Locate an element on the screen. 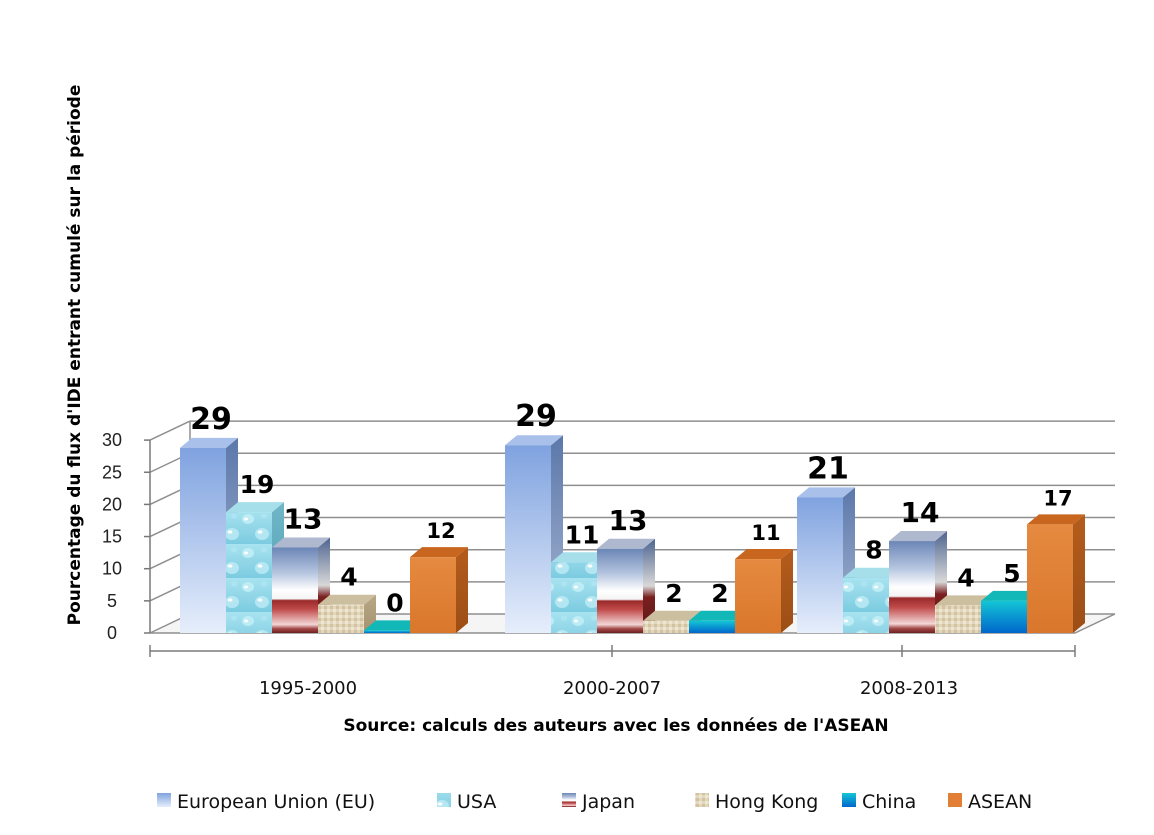  data-label: 5 is located at coordinates (1011, 573).